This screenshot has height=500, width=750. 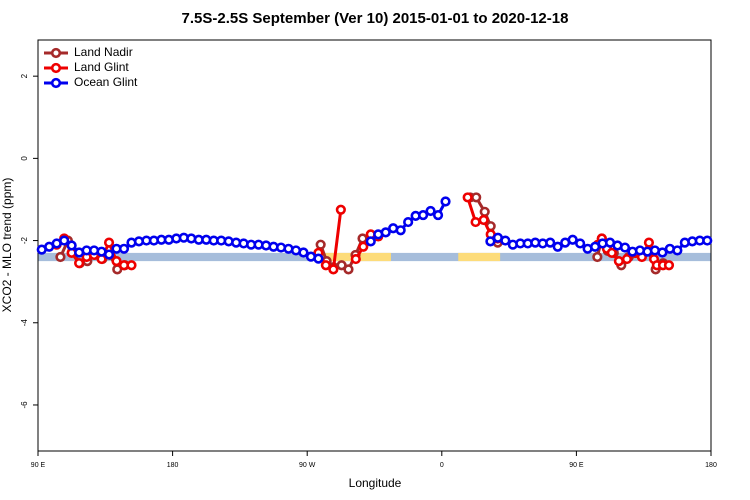 What do you see at coordinates (442, 465) in the screenshot?
I see `x-tick-label: 0` at bounding box center [442, 465].